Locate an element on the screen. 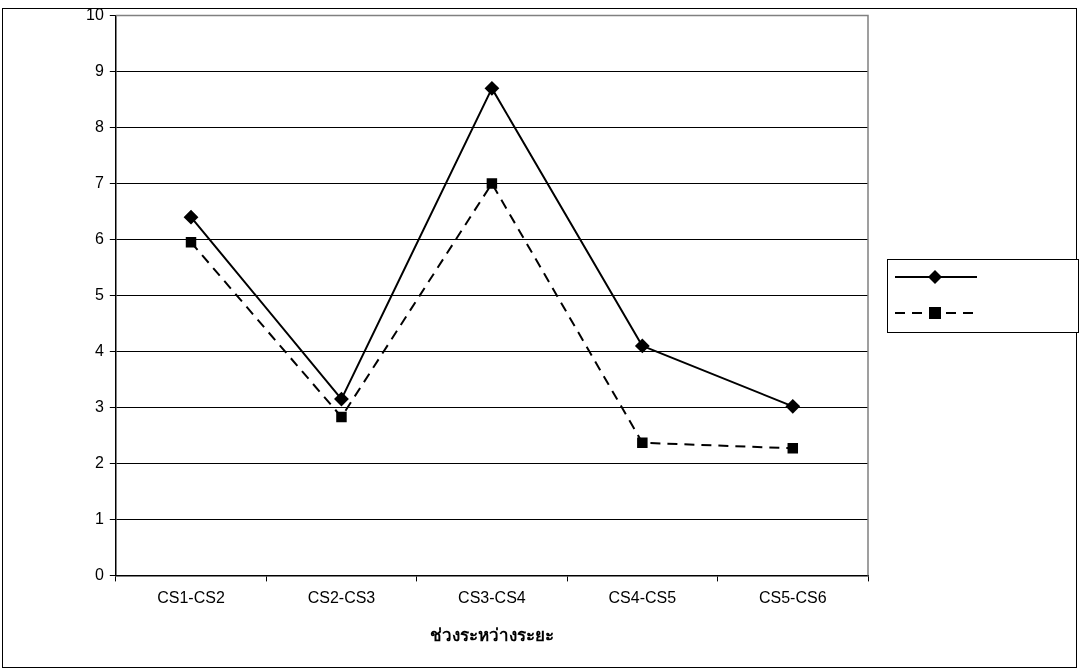 The image size is (1081, 671). y-tick-label: 9 is located at coordinates (99, 70).